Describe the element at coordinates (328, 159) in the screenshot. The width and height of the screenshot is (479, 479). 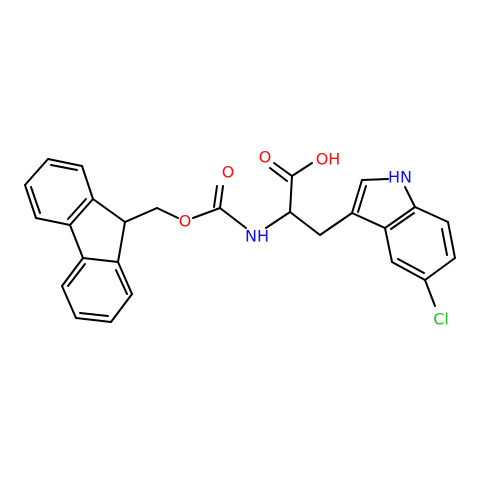
I see `atom-label: OH` at that location.